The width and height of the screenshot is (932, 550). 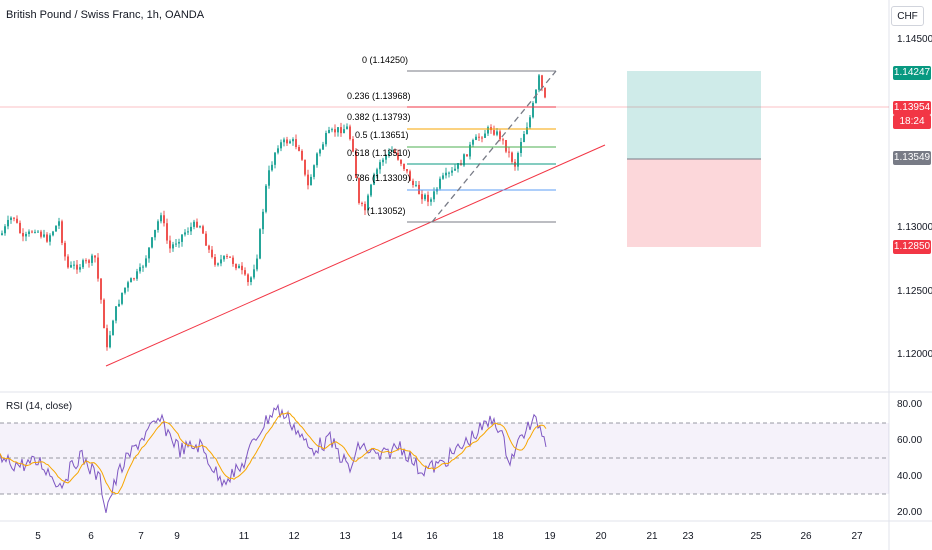 I want to click on price-tick: 1.13000, so click(x=914, y=227).